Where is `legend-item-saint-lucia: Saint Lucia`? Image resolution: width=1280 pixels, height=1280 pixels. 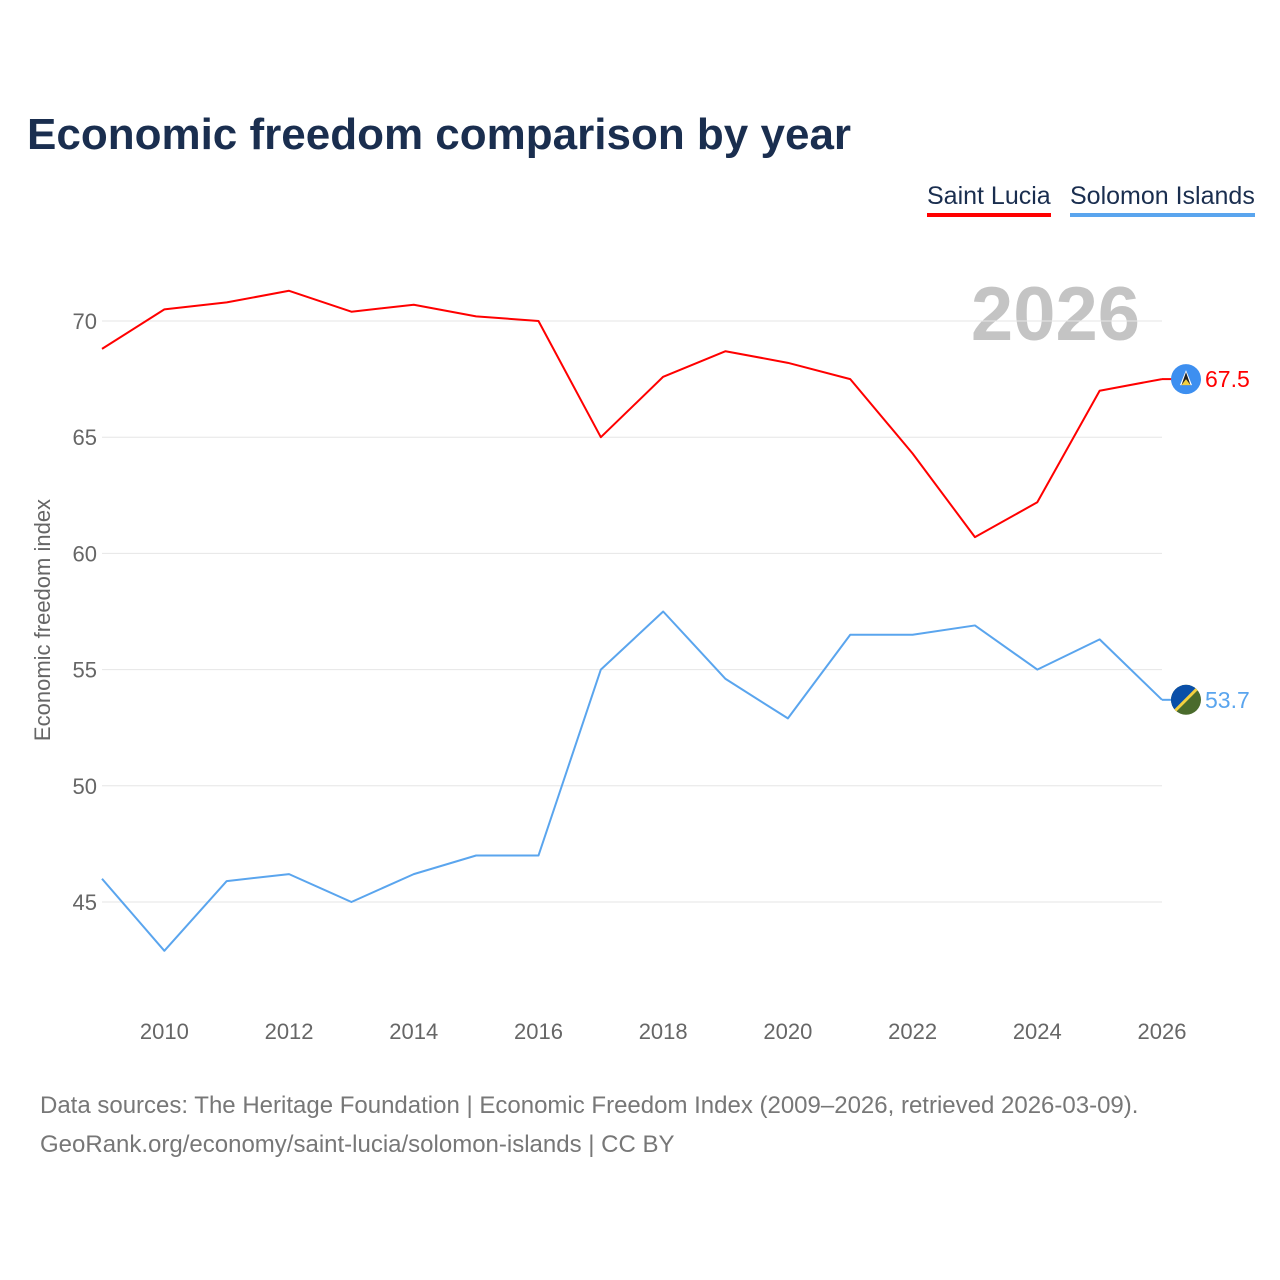 legend-item-saint-lucia: Saint Lucia is located at coordinates (989, 199).